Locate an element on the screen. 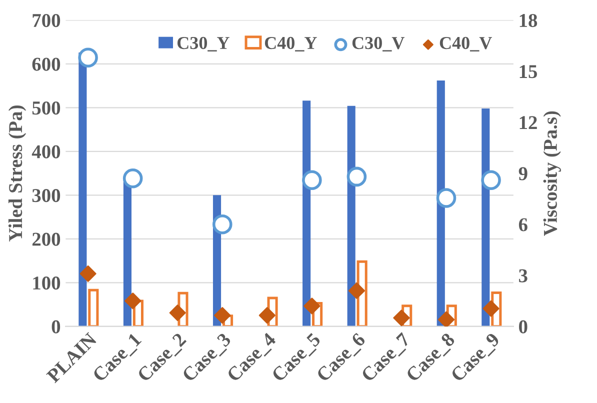  y2-tick-label: 12 is located at coordinates (528, 122).